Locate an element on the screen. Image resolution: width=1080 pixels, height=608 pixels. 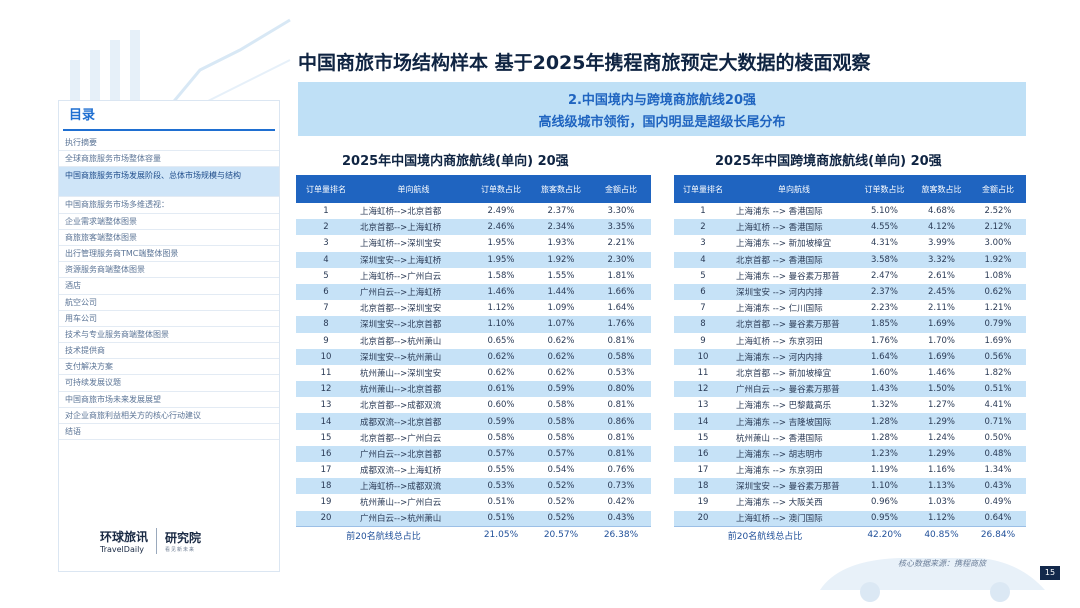
toc-item-hotel: 酒店 is located at coordinates (169, 286).